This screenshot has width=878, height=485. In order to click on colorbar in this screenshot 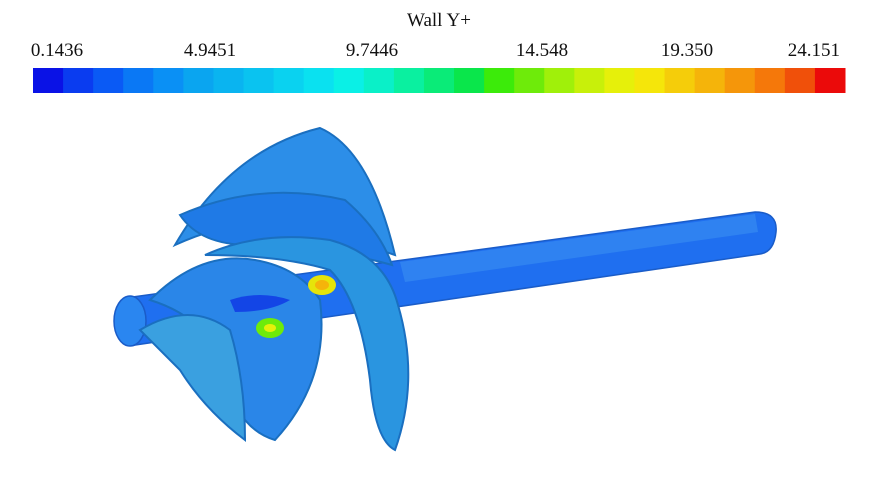, I will do `click(439, 80)`.